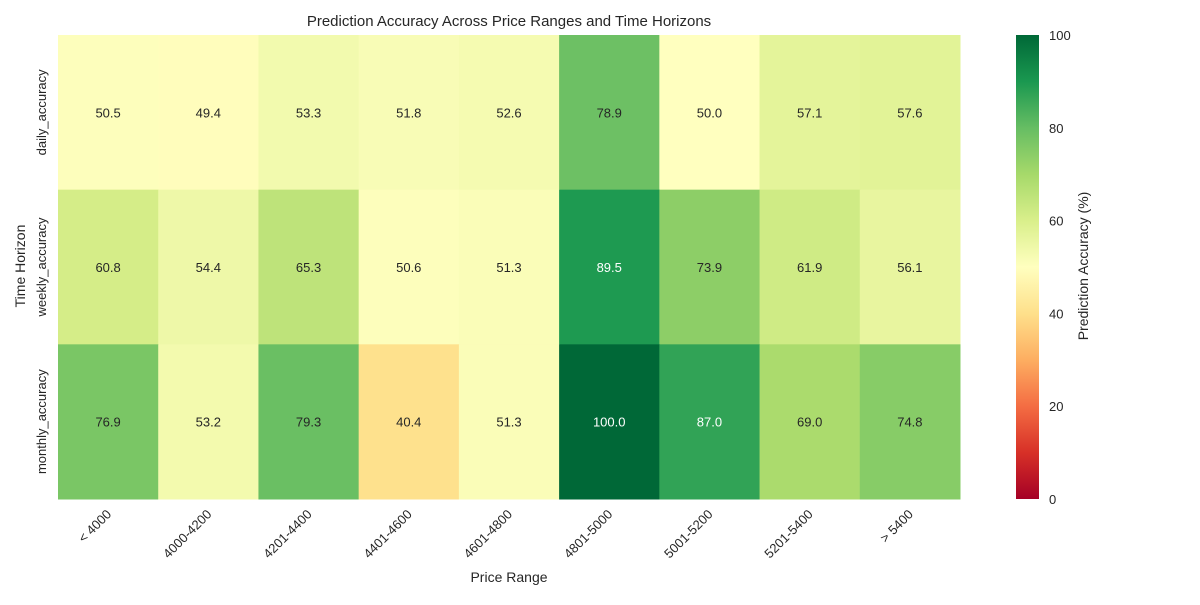 The width and height of the screenshot is (1200, 605). I want to click on cell-value-label: 79.3, so click(308, 422).